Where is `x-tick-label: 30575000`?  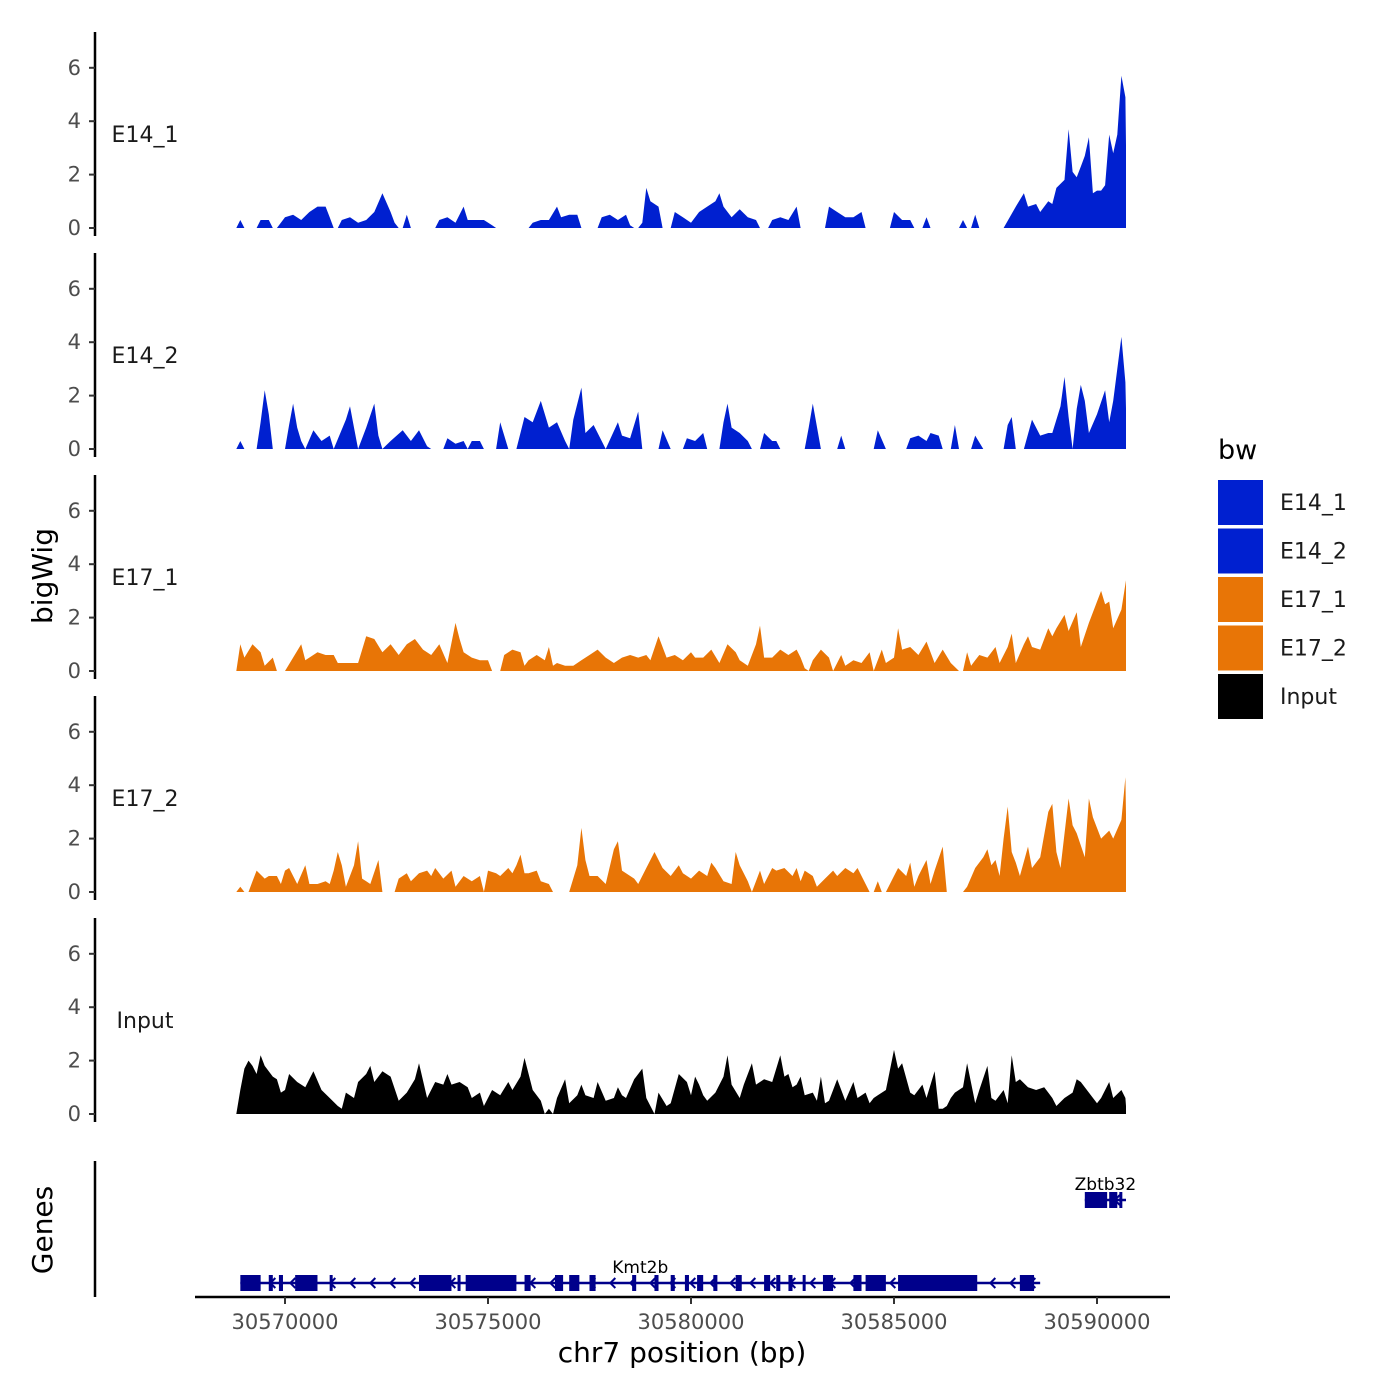
x-tick-label: 30575000 is located at coordinates (488, 1322).